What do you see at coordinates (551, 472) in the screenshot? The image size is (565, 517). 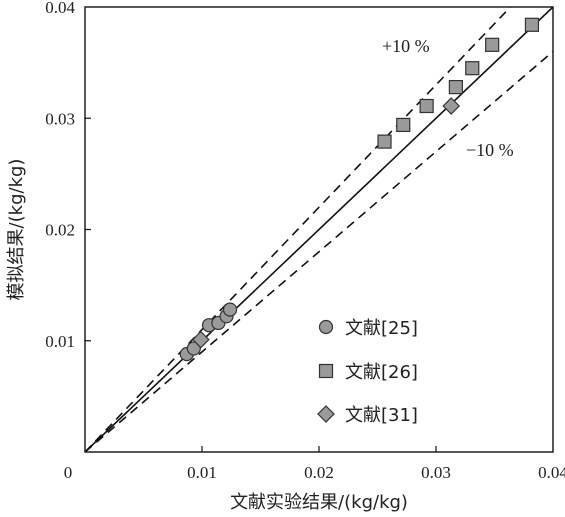 I see `x-tick-label: 0.04` at bounding box center [551, 472].